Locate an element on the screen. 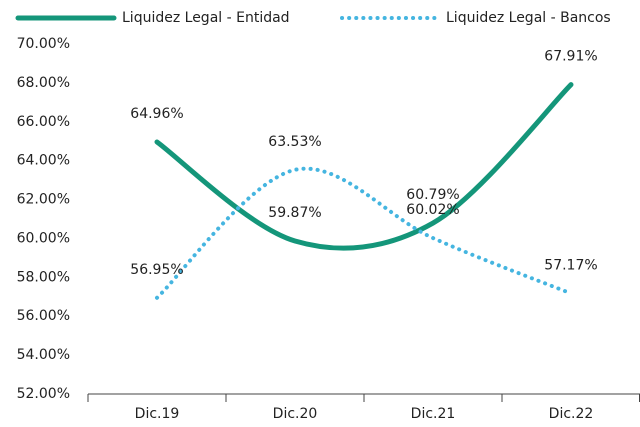 The image size is (640, 427). y-tick-label: 58.00% is located at coordinates (43, 277).